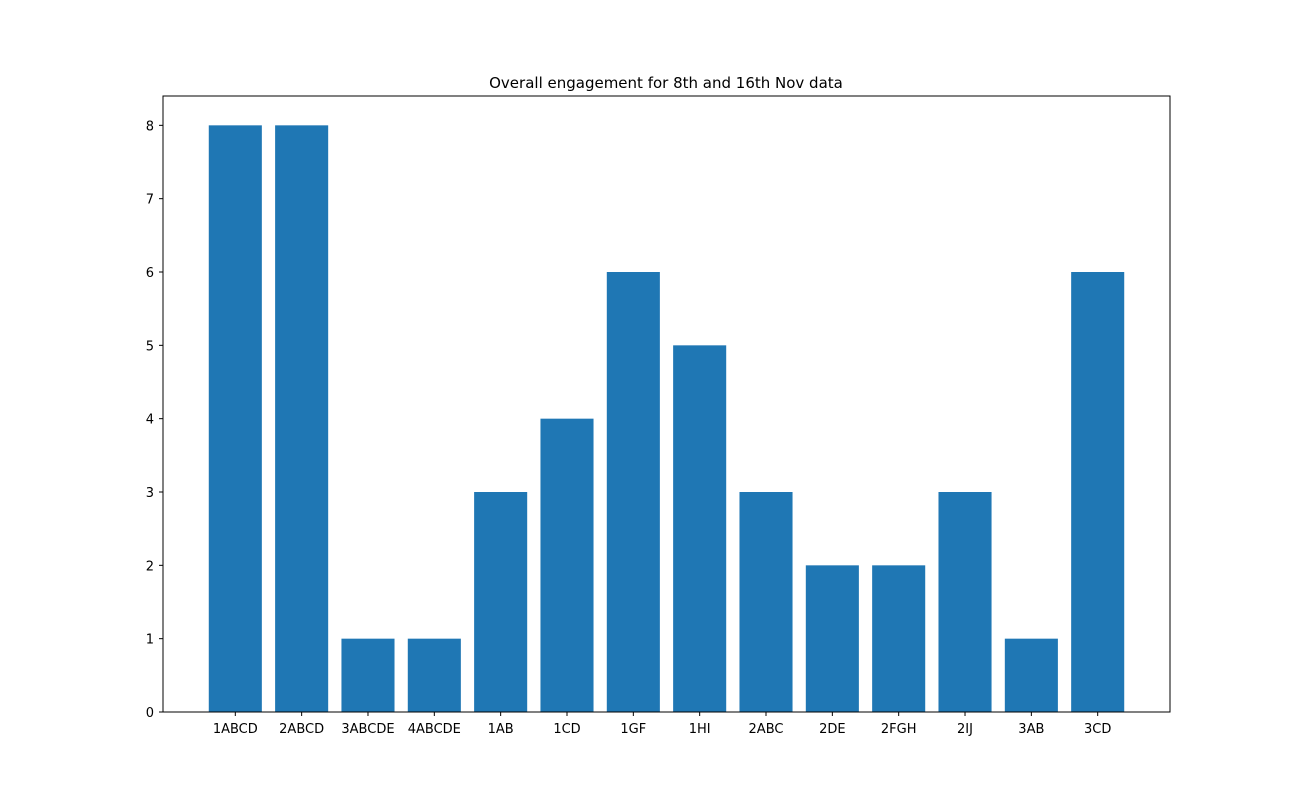 This screenshot has width=1300, height=800. What do you see at coordinates (766, 602) in the screenshot?
I see `bar-2abc` at bounding box center [766, 602].